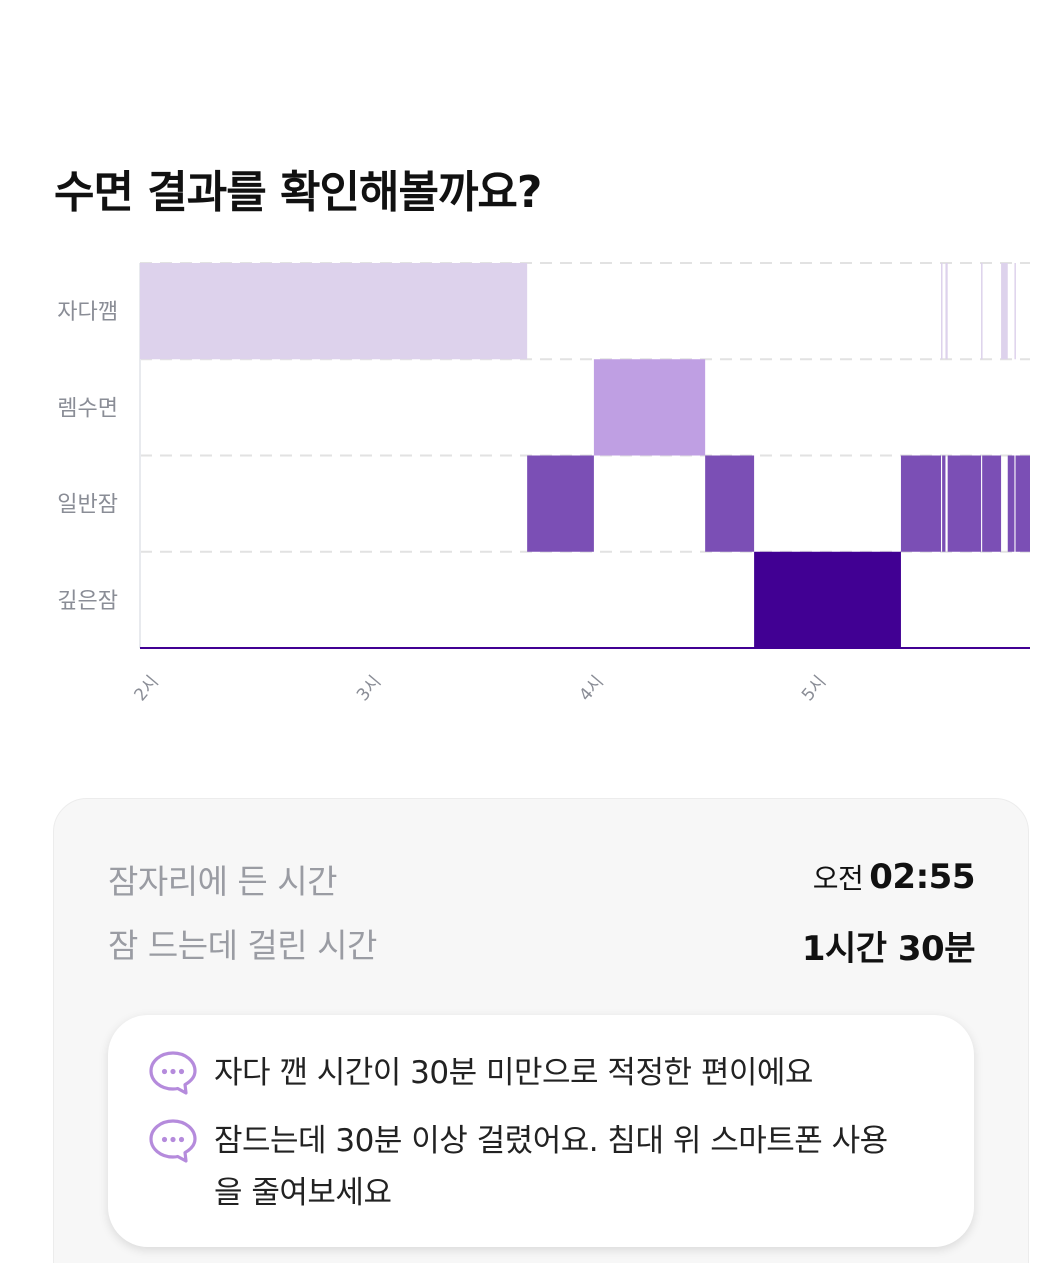  What do you see at coordinates (814, 688) in the screenshot?
I see `x-tick-label: 5시` at bounding box center [814, 688].